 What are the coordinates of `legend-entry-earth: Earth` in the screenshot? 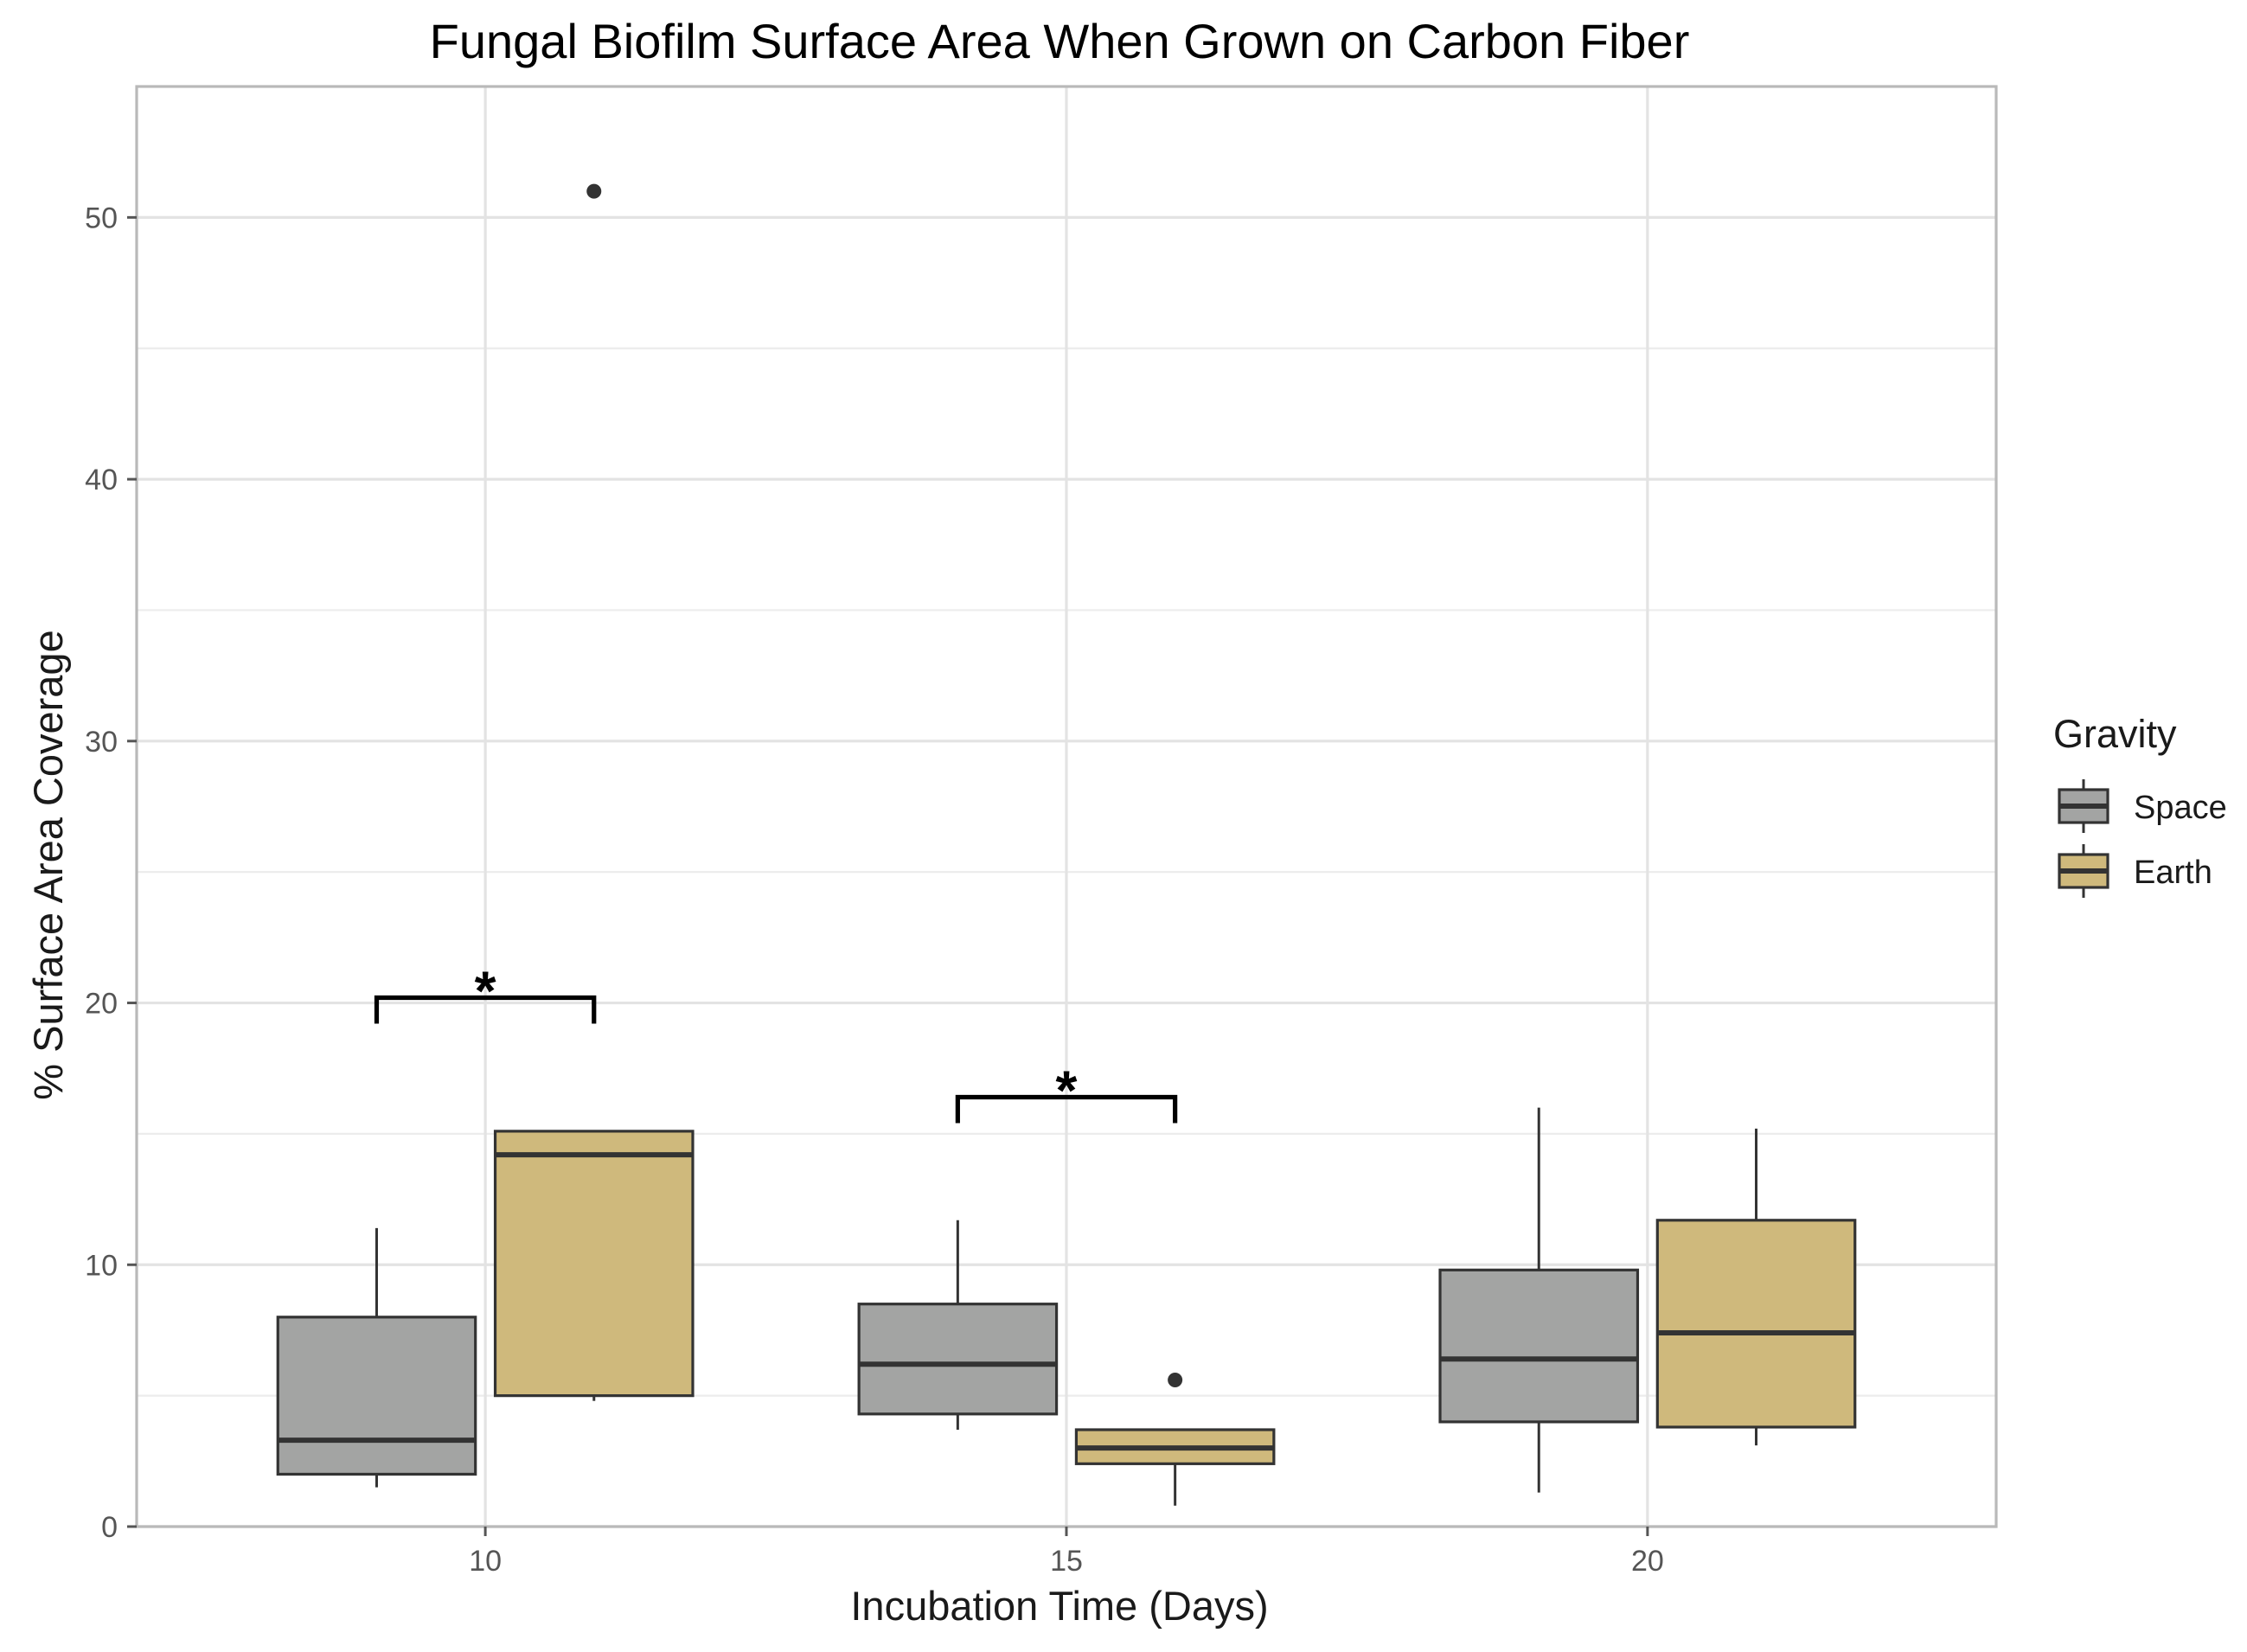 It's located at (2135, 871).